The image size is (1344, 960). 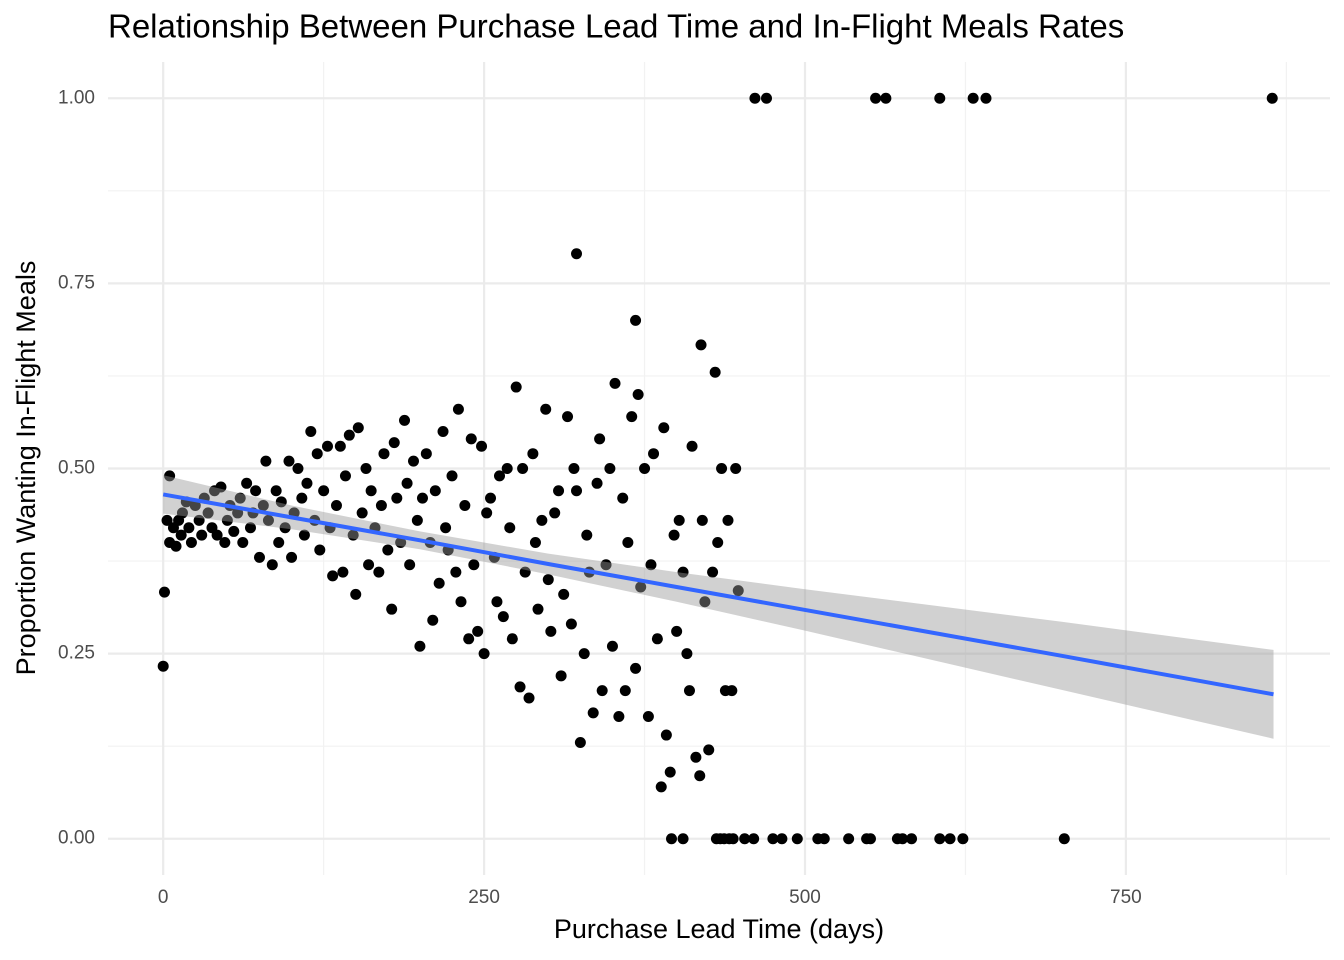 I want to click on x-tick-label: 750, so click(x=1126, y=897).